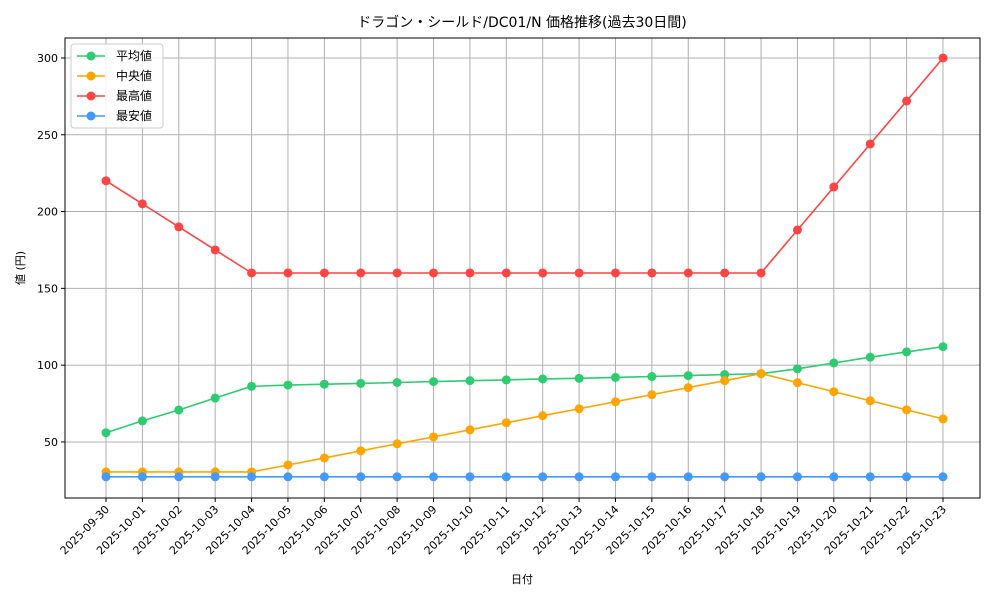  What do you see at coordinates (134, 95) in the screenshot?
I see `legend-label: 最高値` at bounding box center [134, 95].